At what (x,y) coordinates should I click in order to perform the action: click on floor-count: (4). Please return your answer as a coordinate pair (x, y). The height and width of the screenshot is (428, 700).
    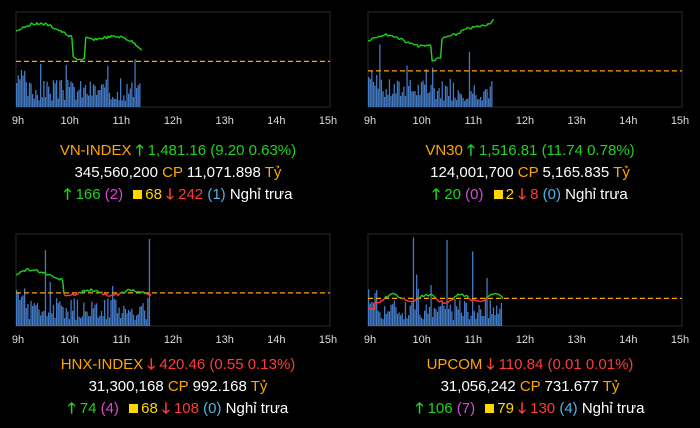
    Looking at the image, I should click on (568, 408).